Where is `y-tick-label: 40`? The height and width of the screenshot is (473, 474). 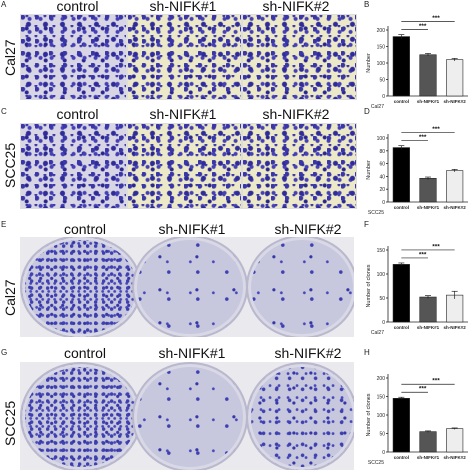 y-tick-label: 40 is located at coordinates (382, 177).